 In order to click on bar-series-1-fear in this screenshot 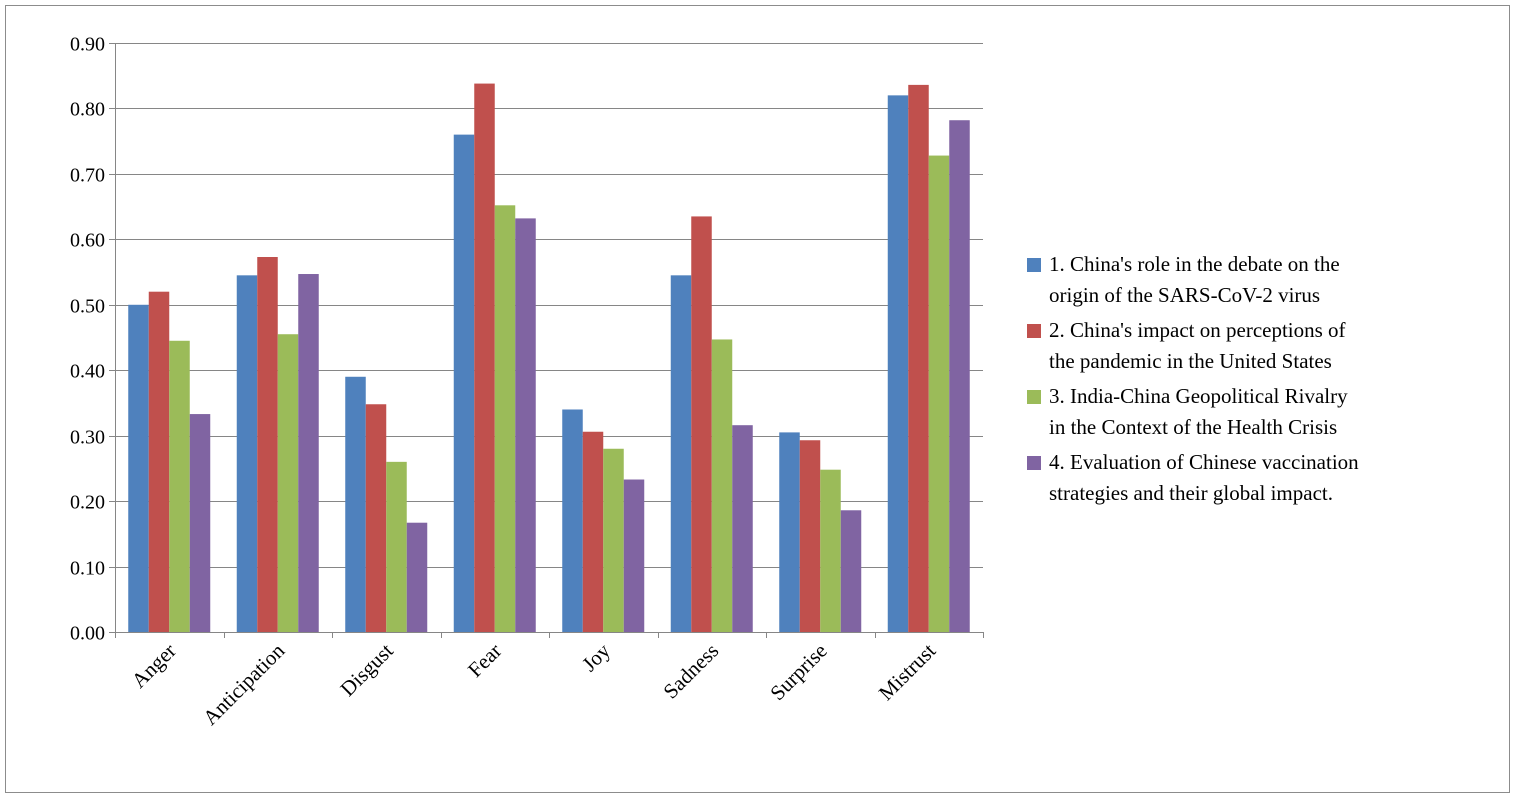, I will do `click(464, 383)`.